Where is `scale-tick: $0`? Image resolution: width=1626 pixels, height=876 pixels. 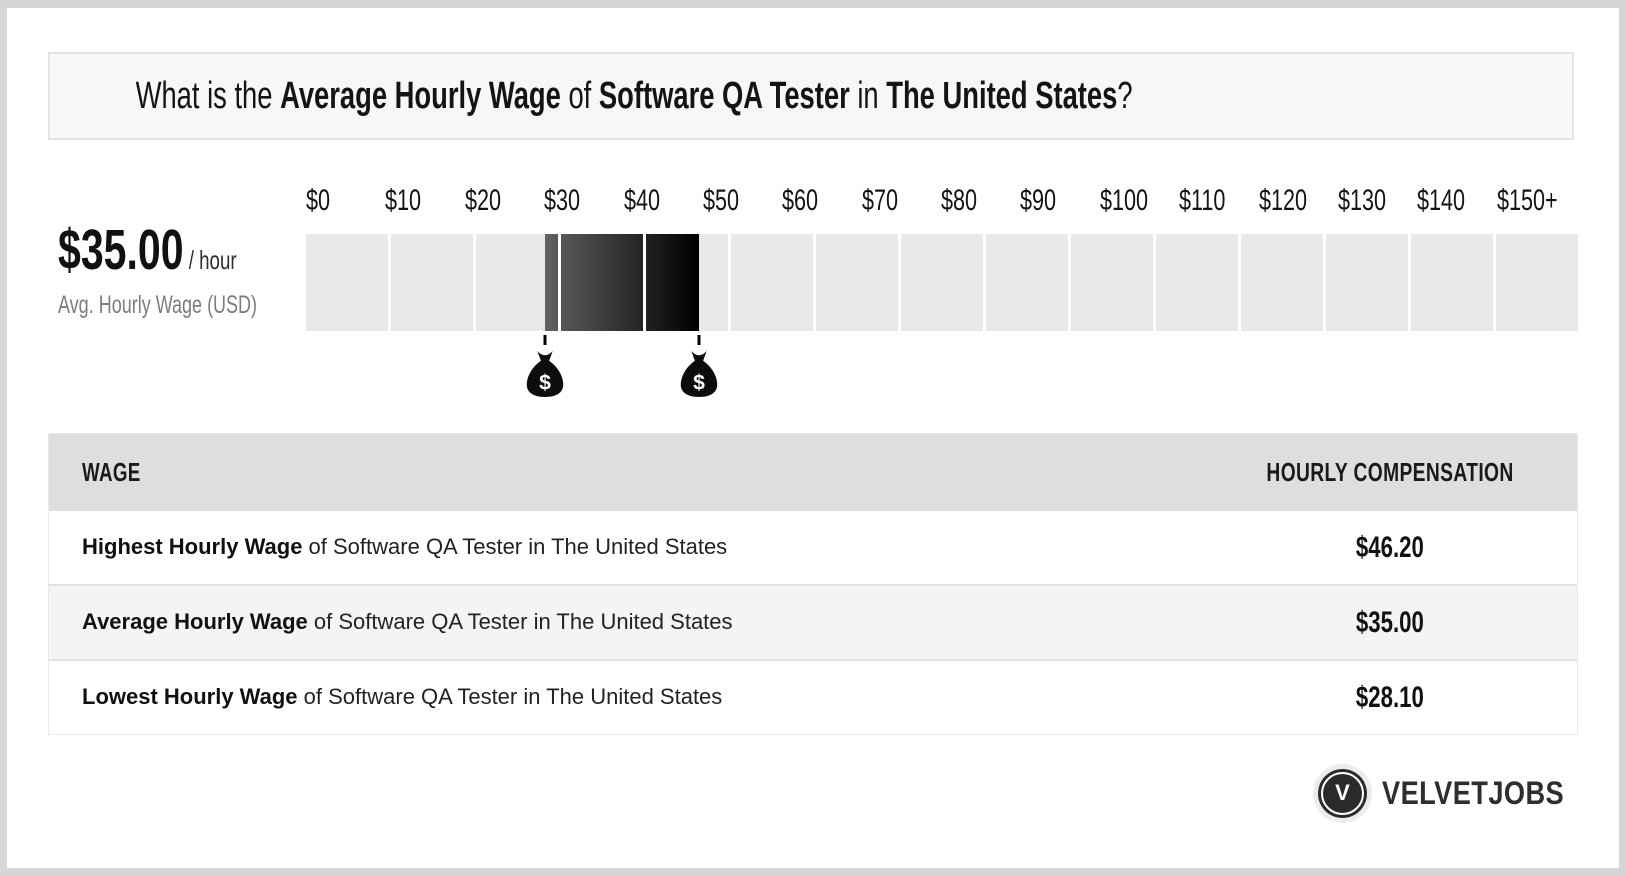
scale-tick: $0 is located at coordinates (345, 201).